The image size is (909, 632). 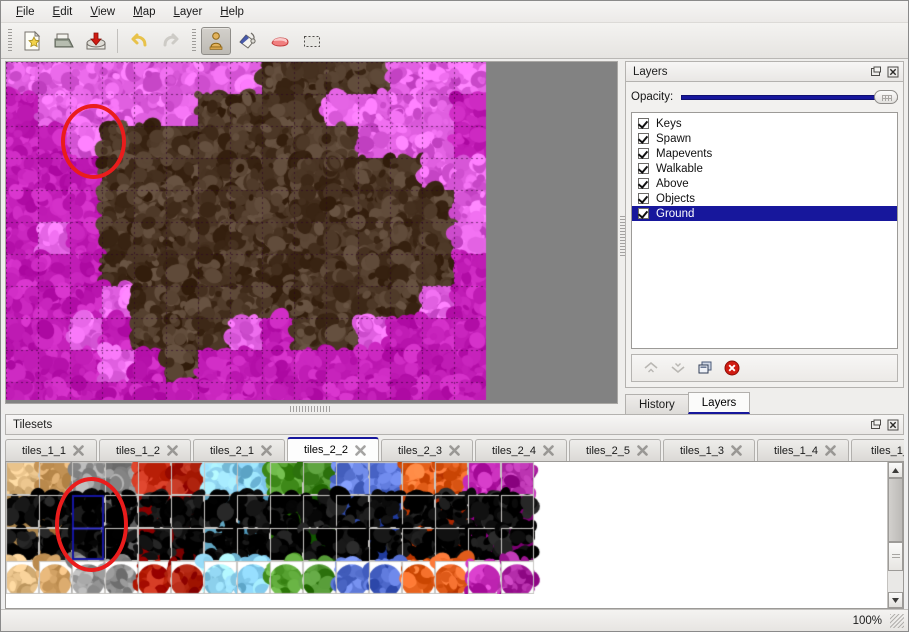 I want to click on layers-undock-button, so click(x=876, y=72).